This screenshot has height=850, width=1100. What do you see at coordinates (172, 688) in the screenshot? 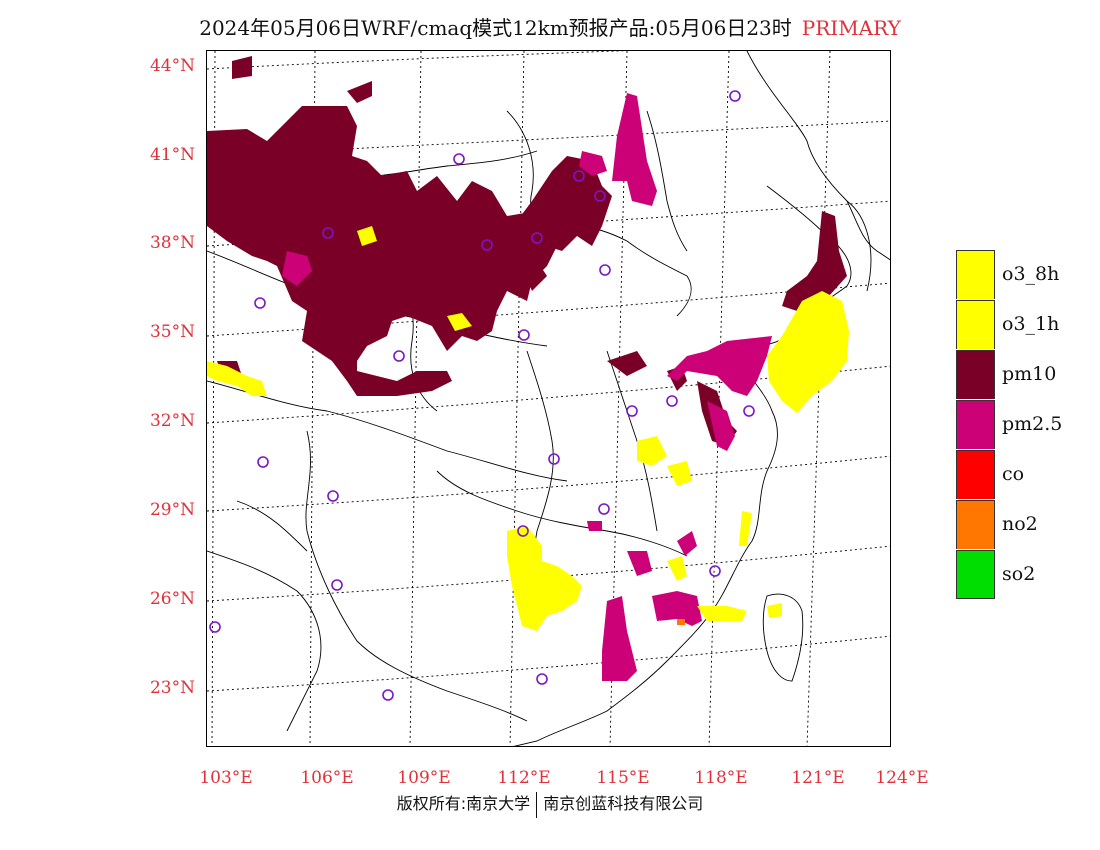
I see `lat-label-23: 23°N` at bounding box center [172, 688].